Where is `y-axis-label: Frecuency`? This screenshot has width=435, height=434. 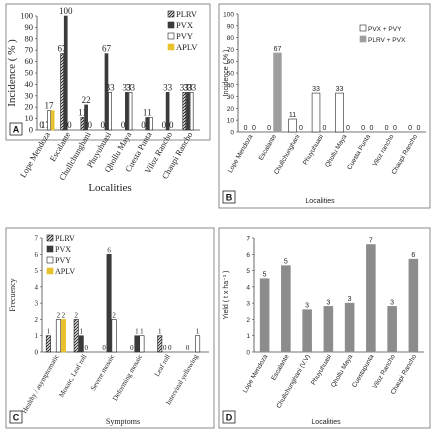
y-axis-label: Frecuency is located at coordinates (12, 294).